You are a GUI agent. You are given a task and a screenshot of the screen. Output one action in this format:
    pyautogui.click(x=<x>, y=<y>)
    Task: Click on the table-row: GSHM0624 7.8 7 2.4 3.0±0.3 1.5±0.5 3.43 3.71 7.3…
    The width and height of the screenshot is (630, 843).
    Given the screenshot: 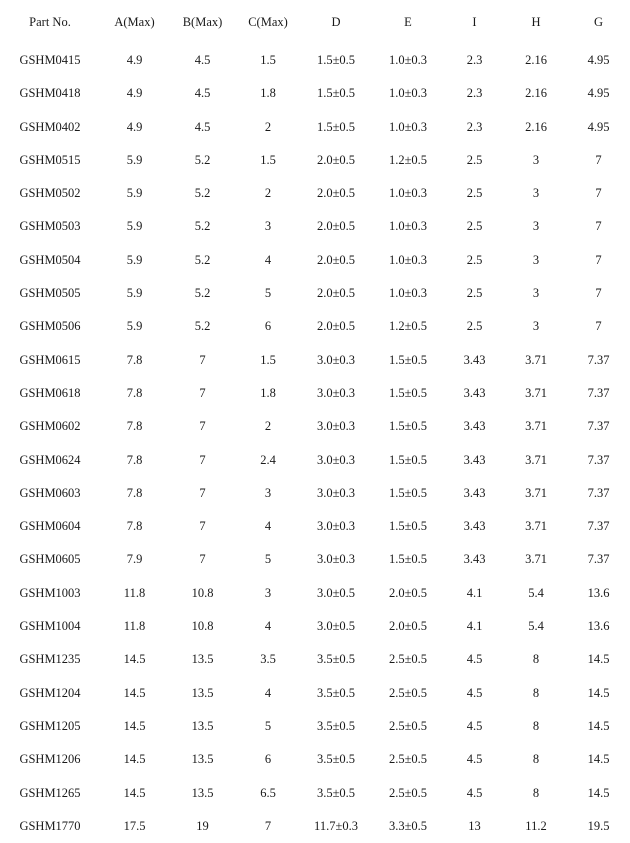 What is the action you would take?
    pyautogui.click(x=315, y=460)
    